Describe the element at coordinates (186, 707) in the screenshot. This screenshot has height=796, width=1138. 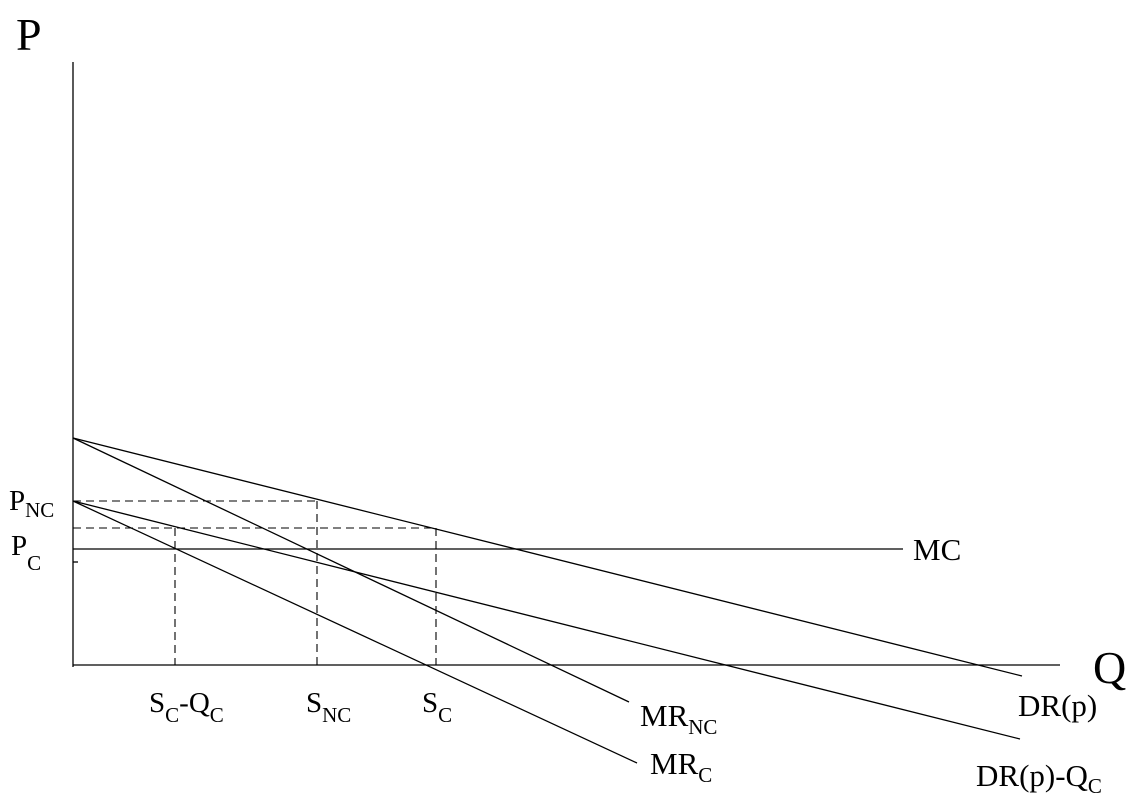
I see `s-c-minus-q-c-label: SC-QC` at that location.